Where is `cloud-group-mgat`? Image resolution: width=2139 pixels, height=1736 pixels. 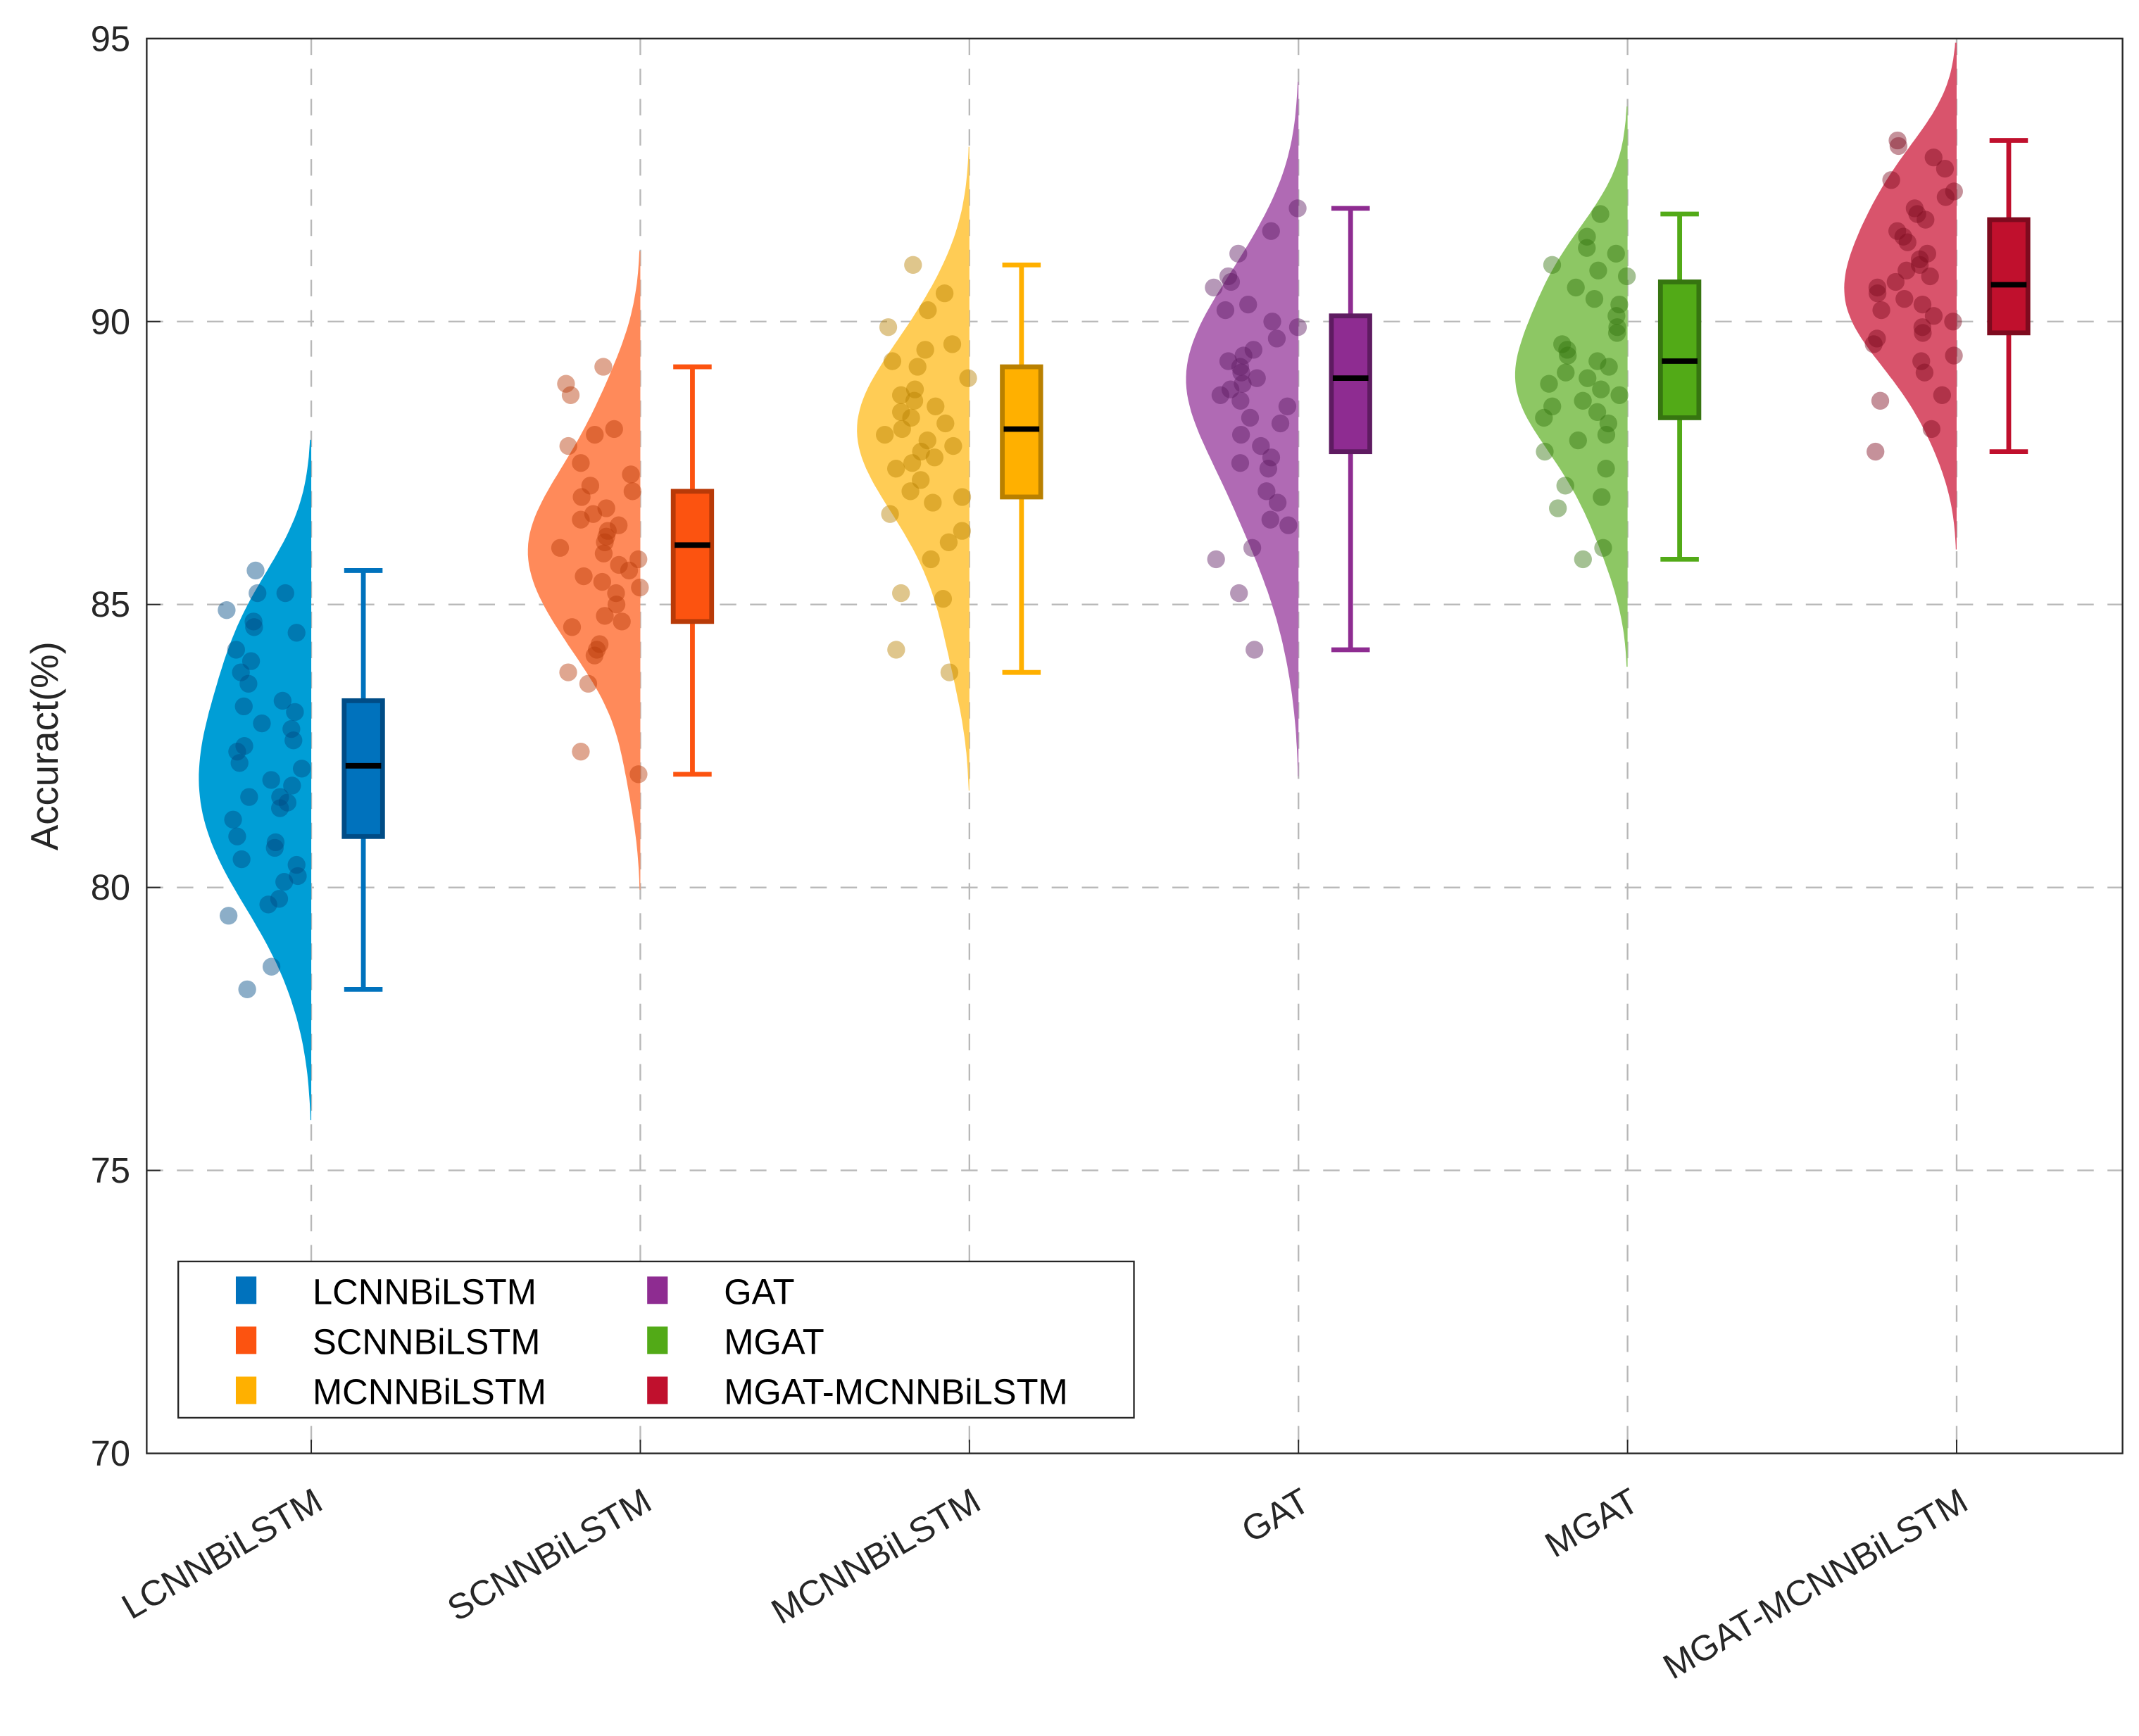
cloud-group-mgat is located at coordinates (1608, 386).